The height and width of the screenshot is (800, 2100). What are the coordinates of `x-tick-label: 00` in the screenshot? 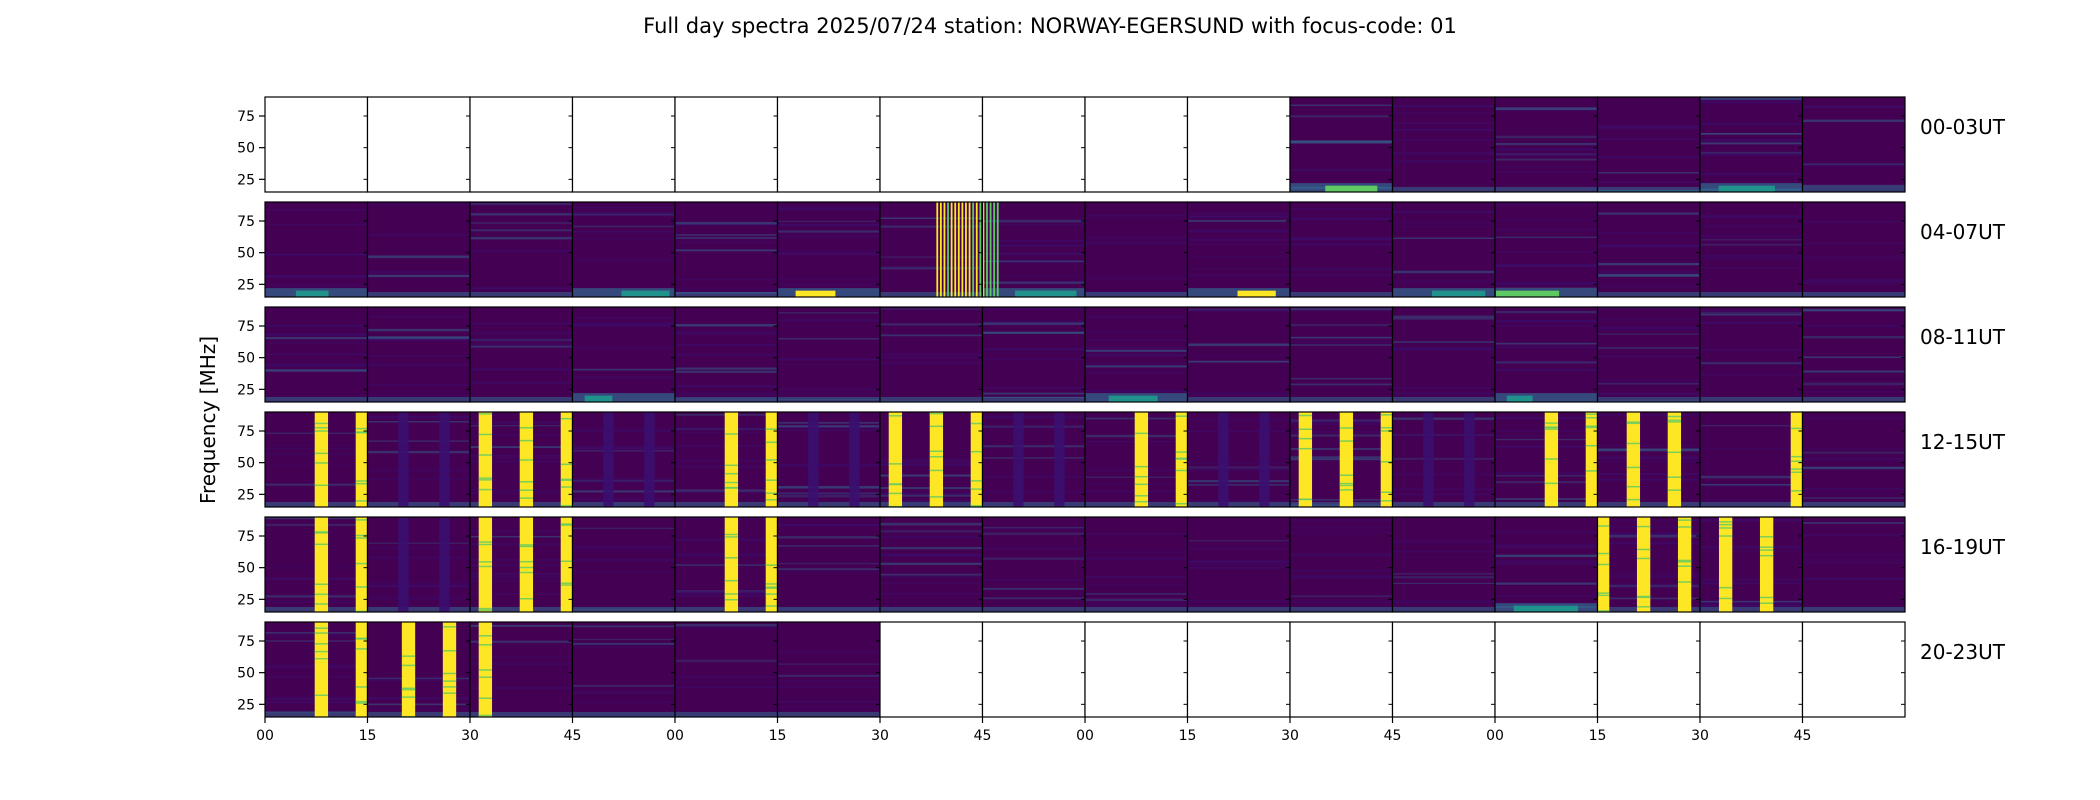 It's located at (265, 736).